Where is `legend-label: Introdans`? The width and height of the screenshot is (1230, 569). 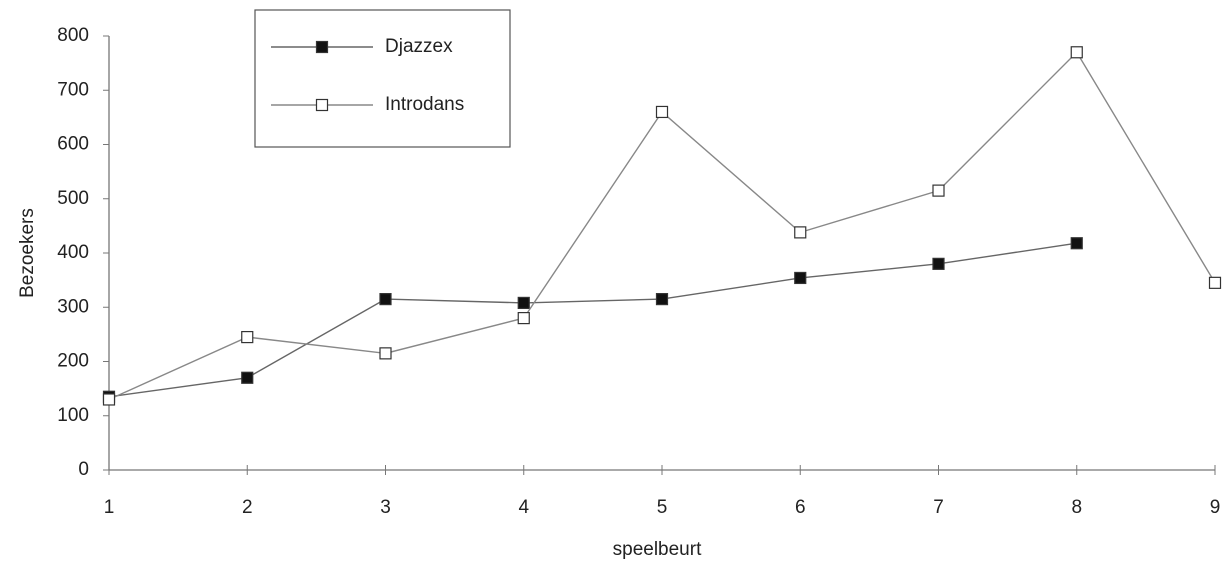 legend-label: Introdans is located at coordinates (424, 104).